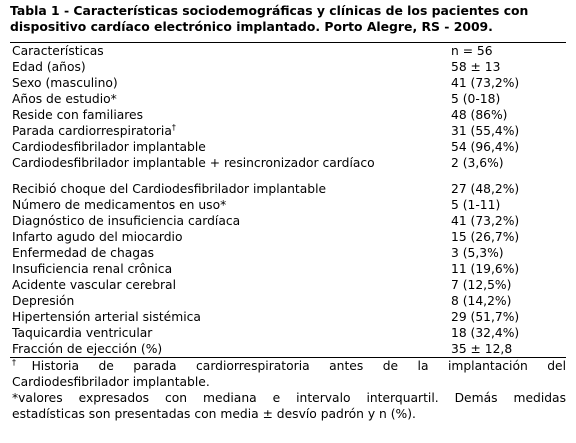 This screenshot has width=576, height=443. Describe the element at coordinates (485, 147) in the screenshot. I see `row-value: 54 (96,4%)` at that location.